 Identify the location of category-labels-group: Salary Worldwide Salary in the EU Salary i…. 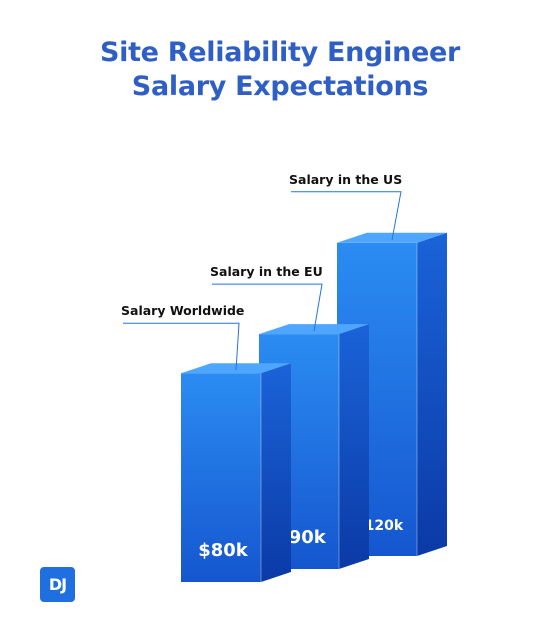
(261, 245).